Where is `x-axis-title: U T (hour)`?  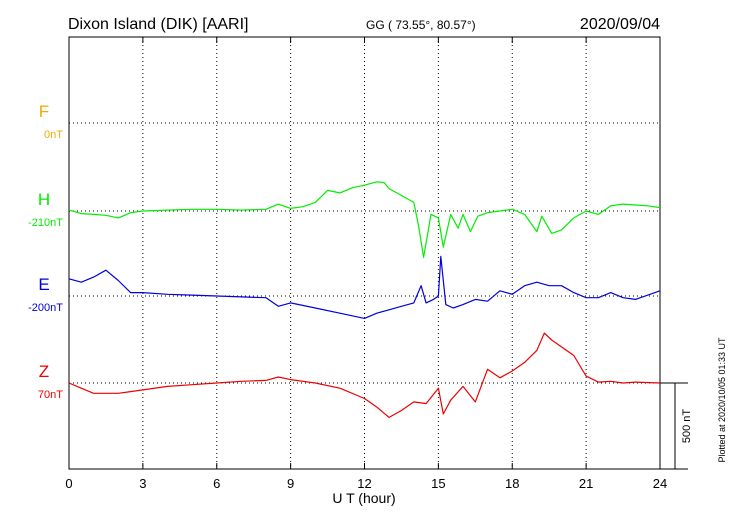 x-axis-title: U T (hour) is located at coordinates (363, 498).